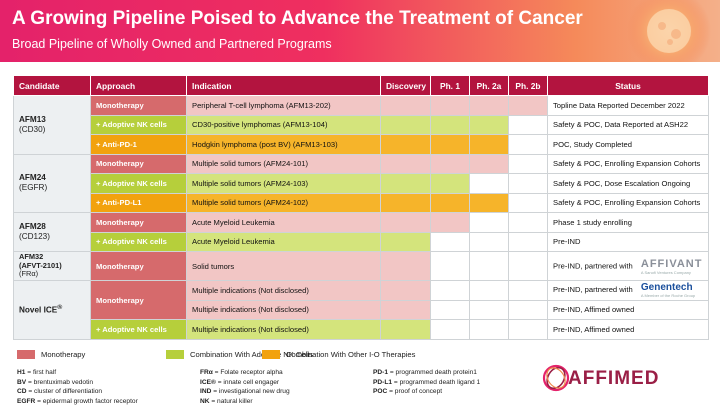 The image size is (720, 405). I want to click on legend-monotherapy: Monotherapy, so click(51, 354).